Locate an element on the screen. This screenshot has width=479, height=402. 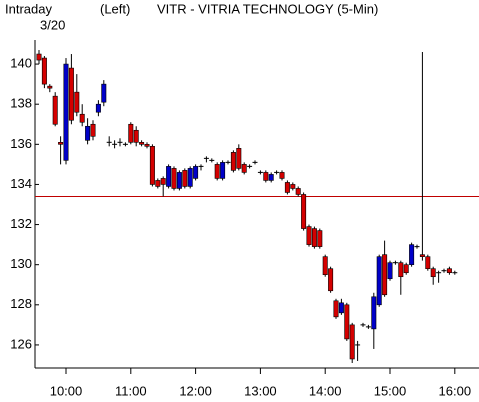
y-tick-label: 132 is located at coordinates (21, 223).